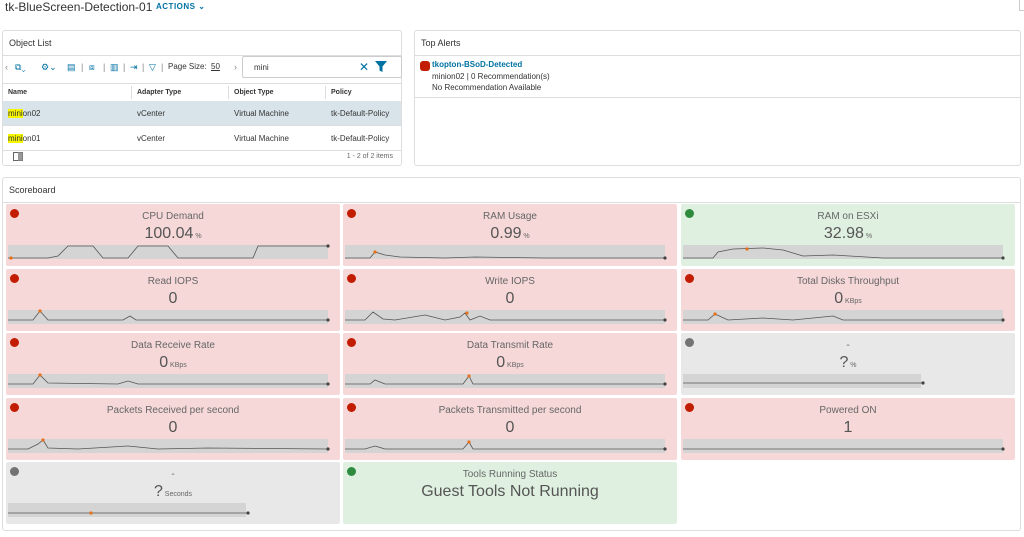 This screenshot has height=537, width=1024. I want to click on scoreboard-tile: RAM Usage 0.99 %, so click(510, 235).